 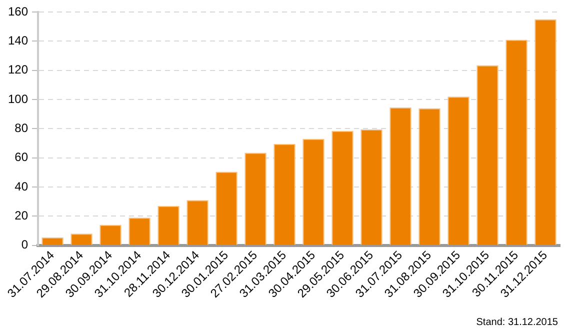 I want to click on y-tick-label: 80, so click(x=21, y=127).